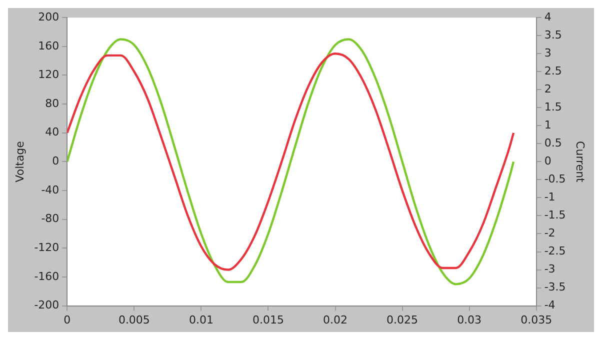 This screenshot has height=340, width=602. I want to click on x-tick-label: 0.015, so click(268, 319).